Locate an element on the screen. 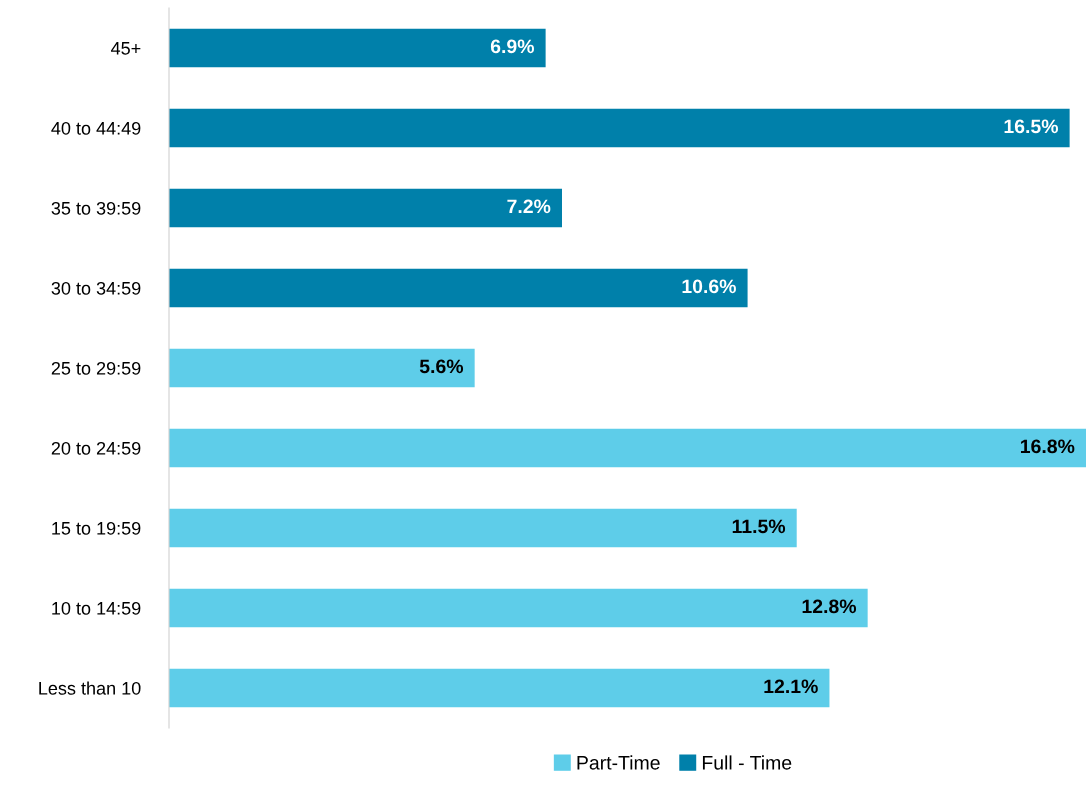  data-label: 16.5% is located at coordinates (1031, 126).